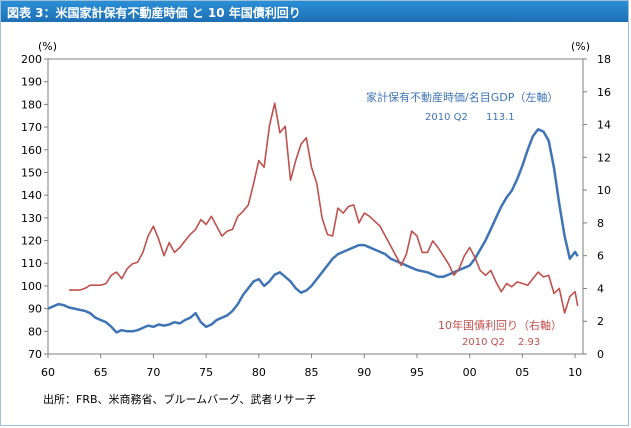 Image resolution: width=631 pixels, height=428 pixels. What do you see at coordinates (364, 372) in the screenshot?
I see `x-tick-label: 90` at bounding box center [364, 372].